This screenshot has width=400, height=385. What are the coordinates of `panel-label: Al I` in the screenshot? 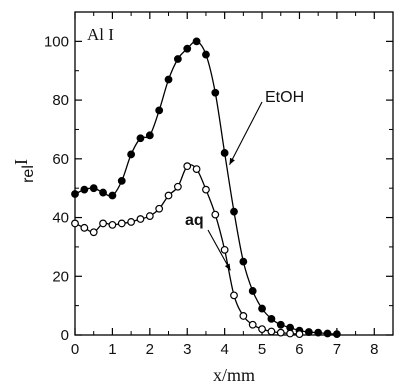 It's located at (100, 34).